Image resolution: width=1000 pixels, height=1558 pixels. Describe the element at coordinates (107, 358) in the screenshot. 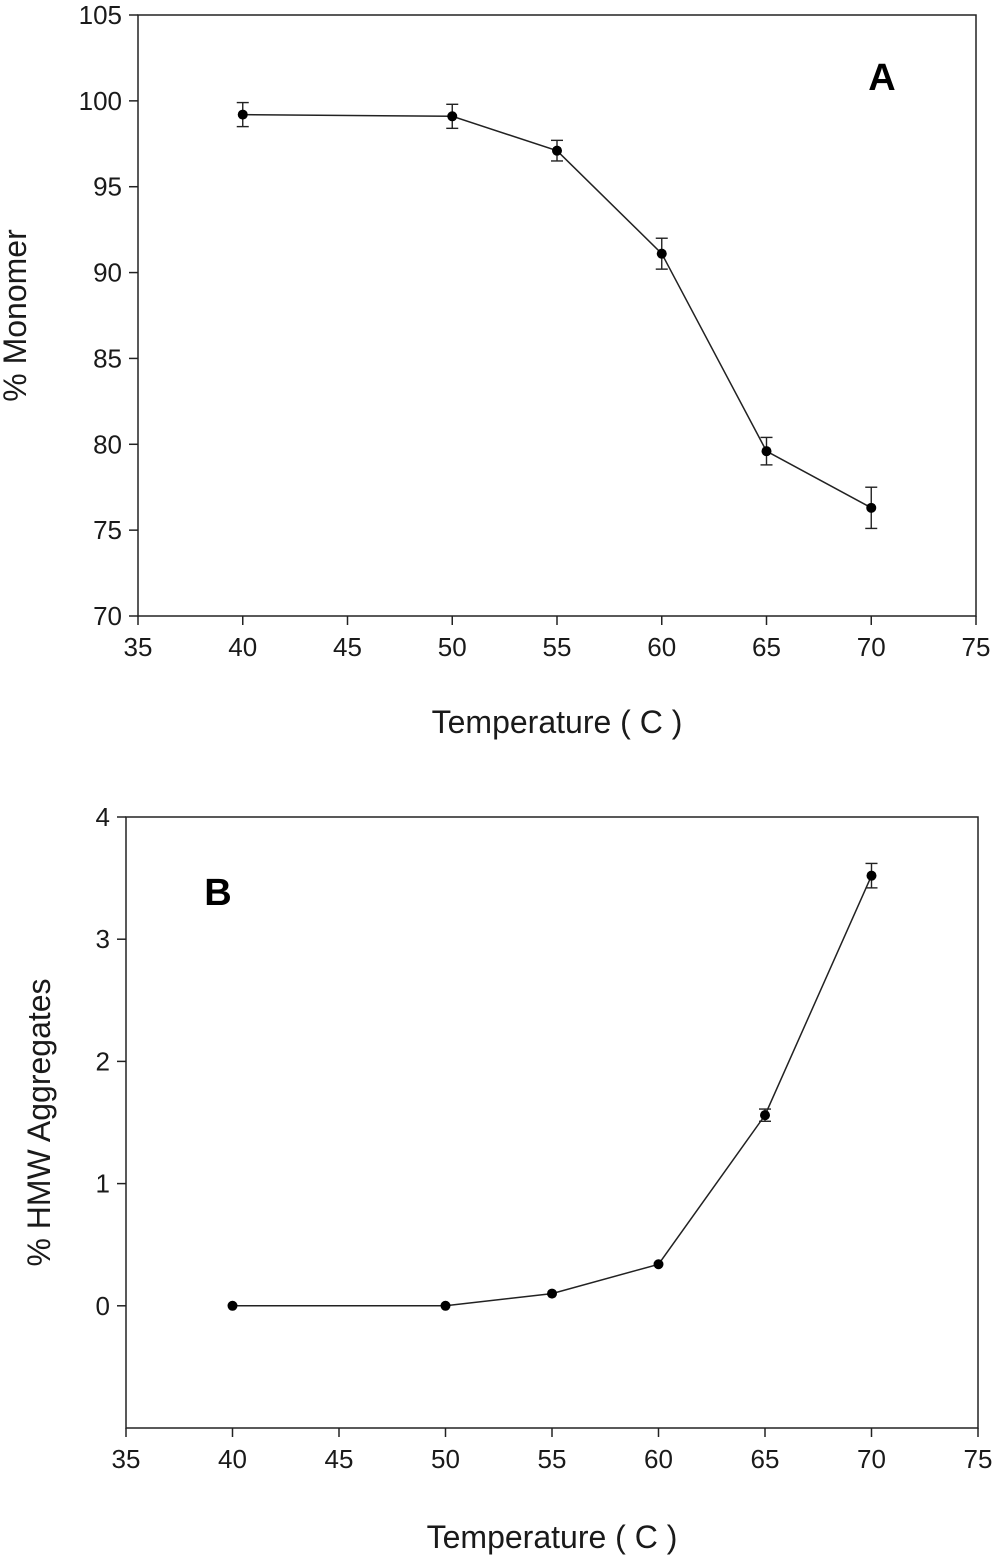

I see `y-tick-label: 85` at that location.